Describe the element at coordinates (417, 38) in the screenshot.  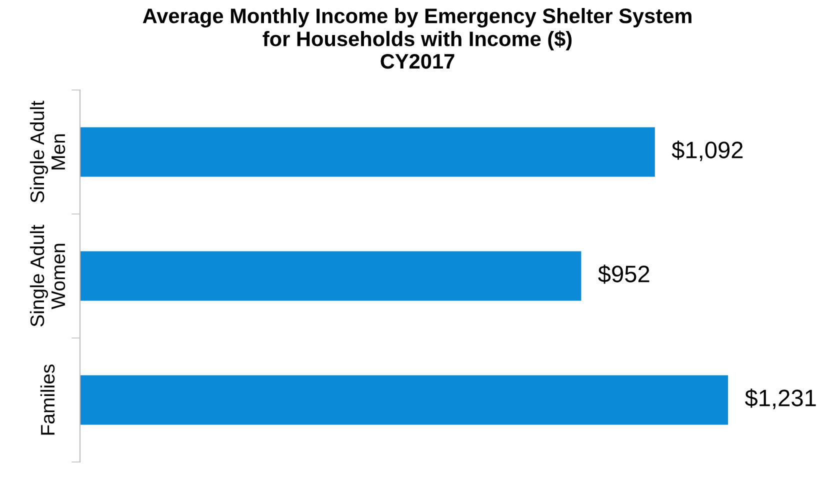
I see `chart-title: Average Monthly Income by Emergency Shelter System for Households with Income ($) CY2017` at that location.